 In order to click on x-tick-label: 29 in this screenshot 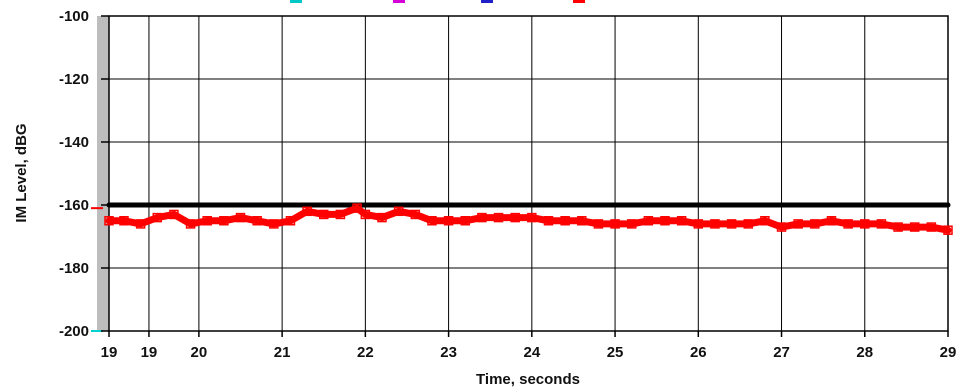, I will do `click(948, 352)`.